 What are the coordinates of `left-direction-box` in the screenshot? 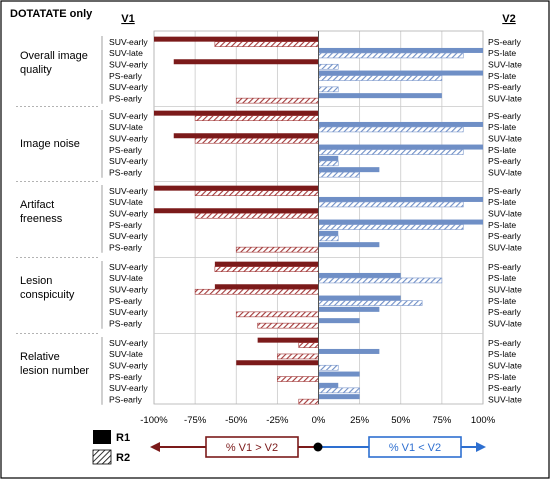 It's located at (252, 447).